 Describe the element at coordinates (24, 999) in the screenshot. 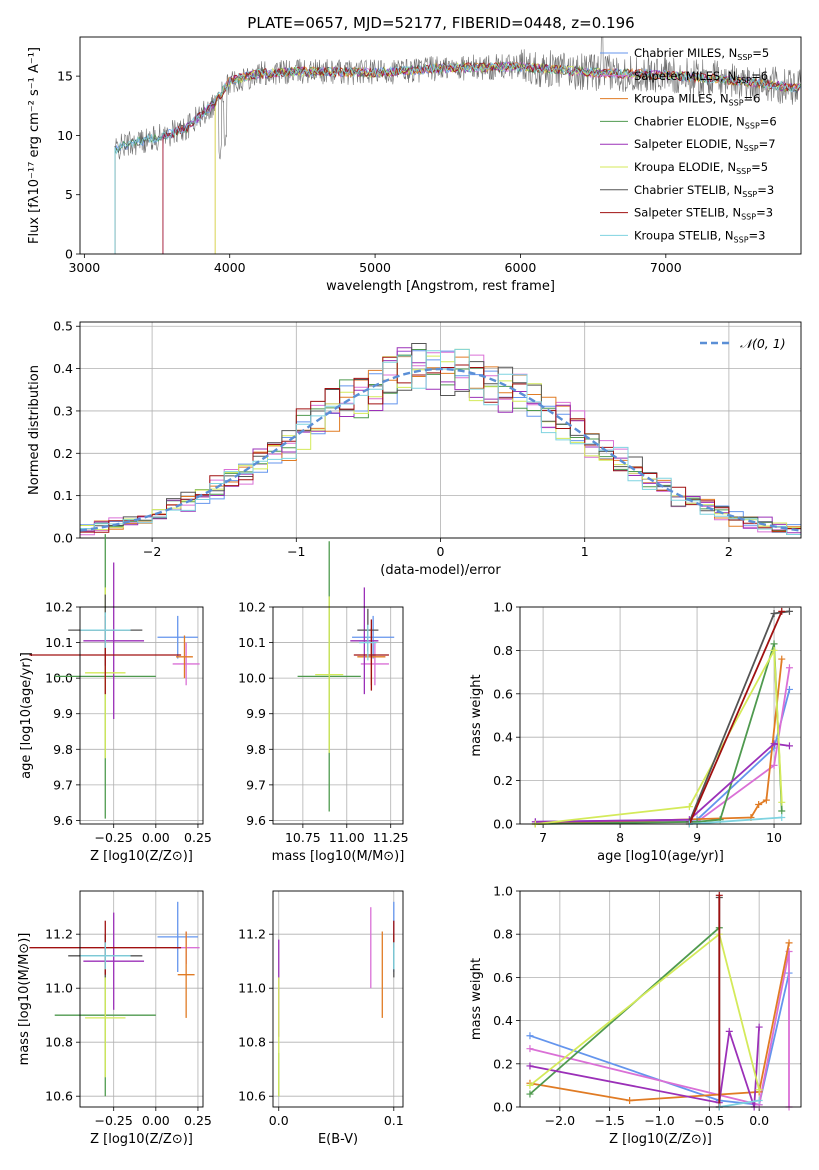

I see `mass-vs-Z-ylabel: mass [log10(M/M⊙)]` at that location.